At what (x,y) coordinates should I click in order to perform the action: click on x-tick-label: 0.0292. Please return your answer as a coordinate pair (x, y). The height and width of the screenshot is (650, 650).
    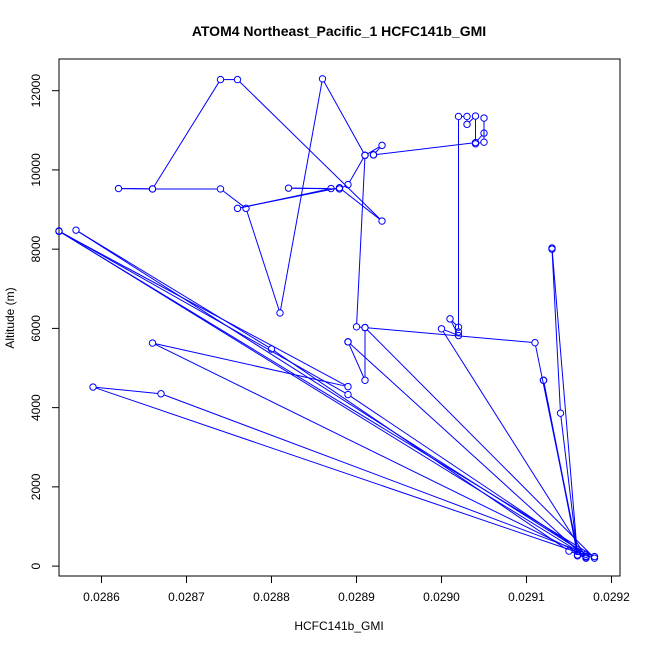
    Looking at the image, I should click on (611, 597).